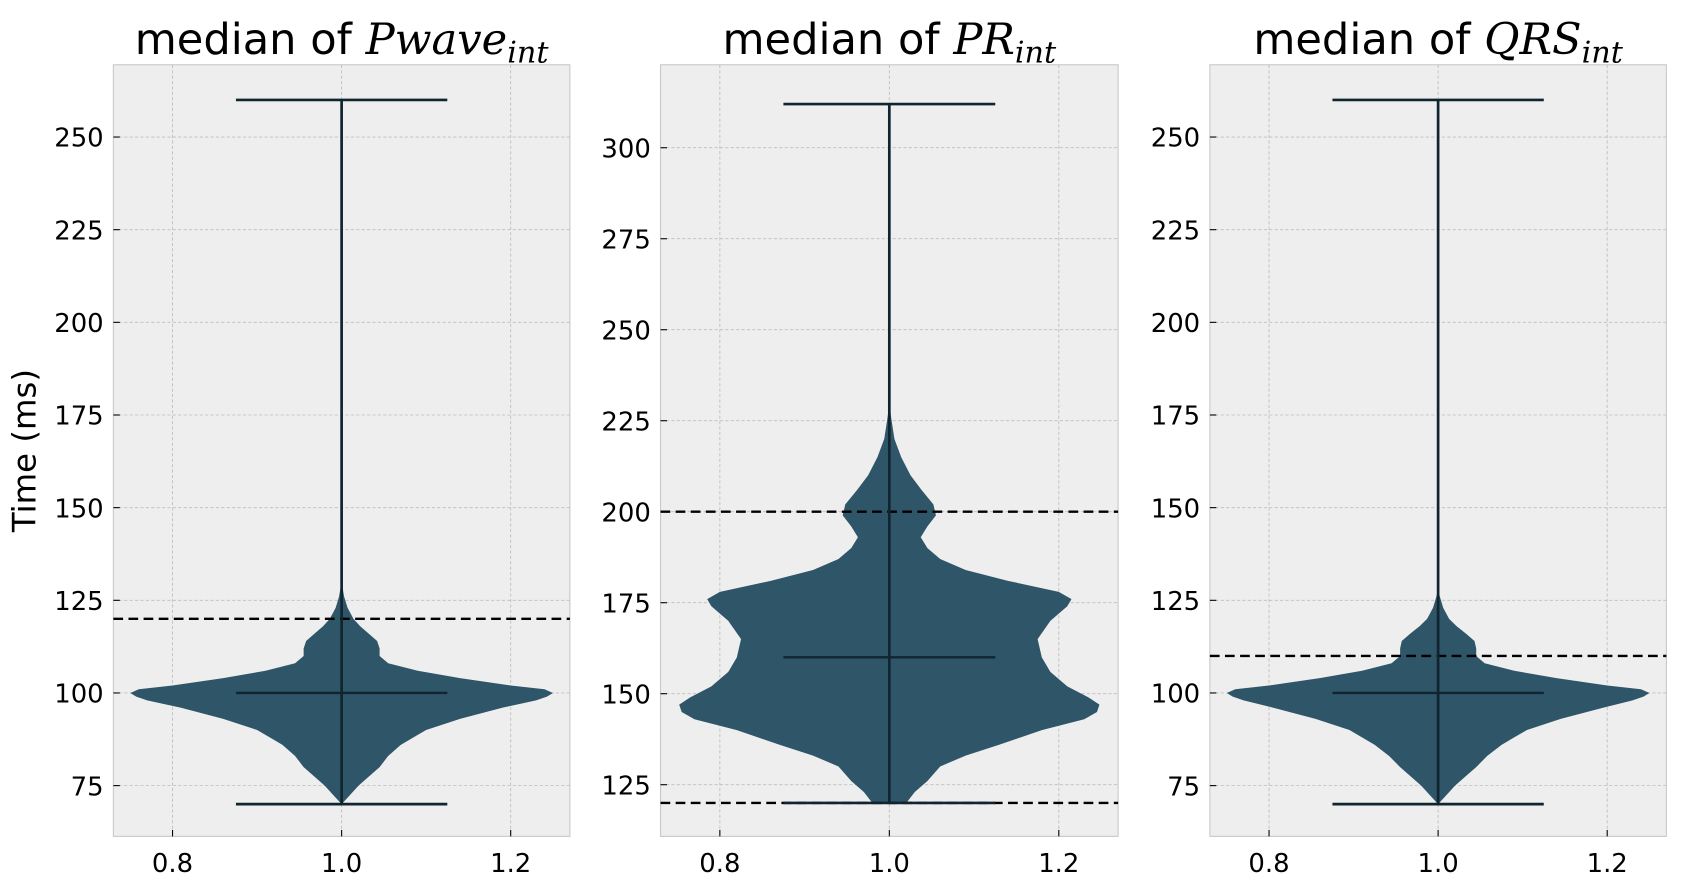 The height and width of the screenshot is (880, 1688). Describe the element at coordinates (625, 240) in the screenshot. I see `y-tick-label: 275` at that location.